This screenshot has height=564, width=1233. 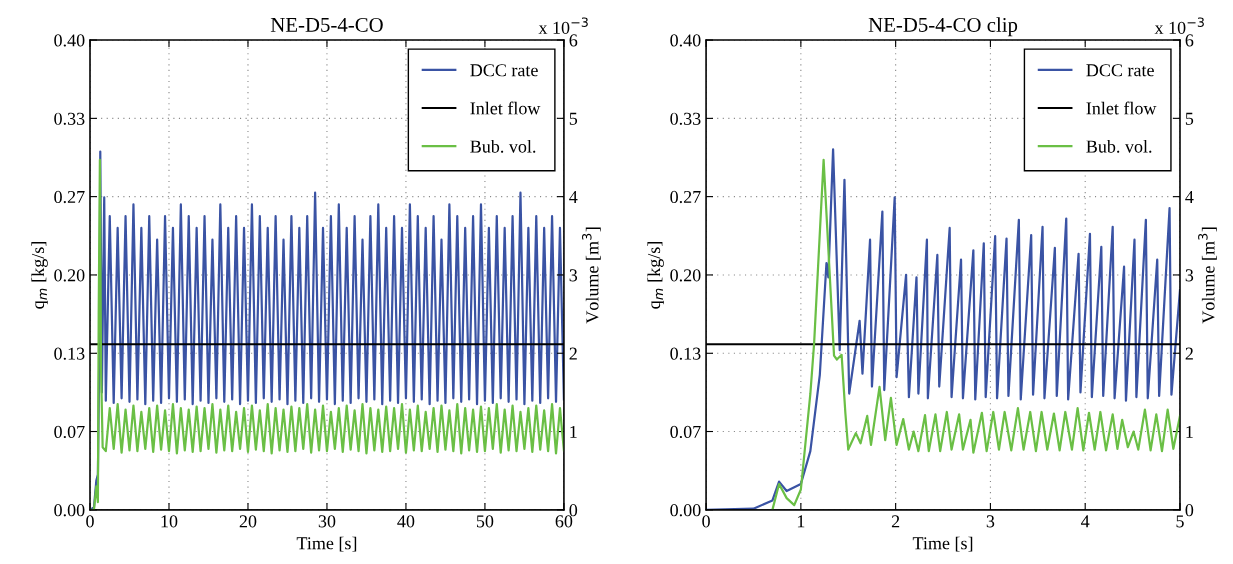 I want to click on x-tick-label: 5, so click(x=1180, y=521).